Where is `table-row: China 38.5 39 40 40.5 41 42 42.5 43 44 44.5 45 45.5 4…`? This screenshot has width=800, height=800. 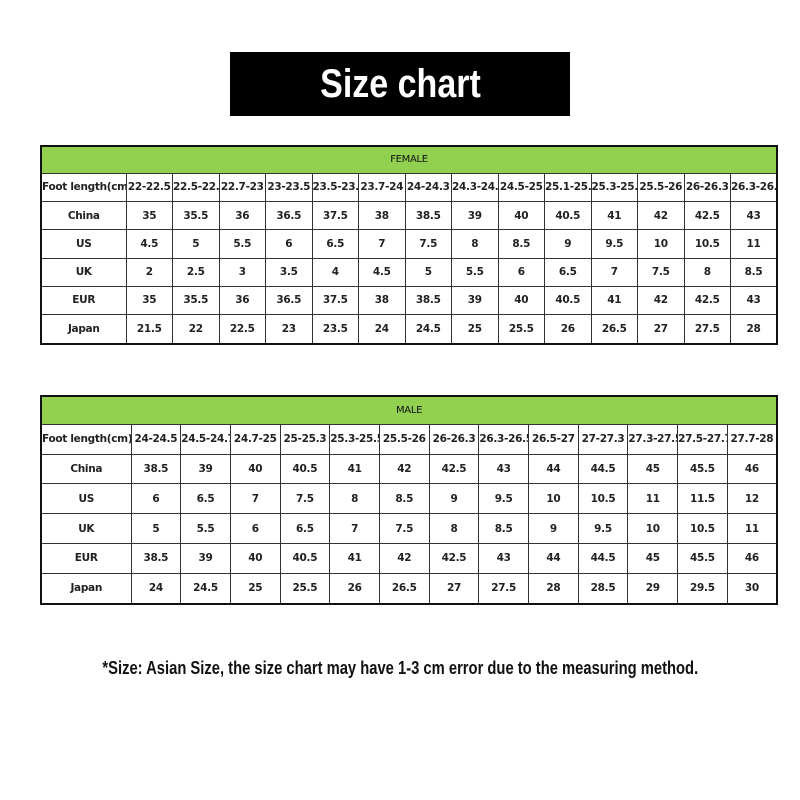 table-row: China 38.5 39 40 40.5 41 42 42.5 43 44 44.5 45 45.5 4… is located at coordinates (409, 469).